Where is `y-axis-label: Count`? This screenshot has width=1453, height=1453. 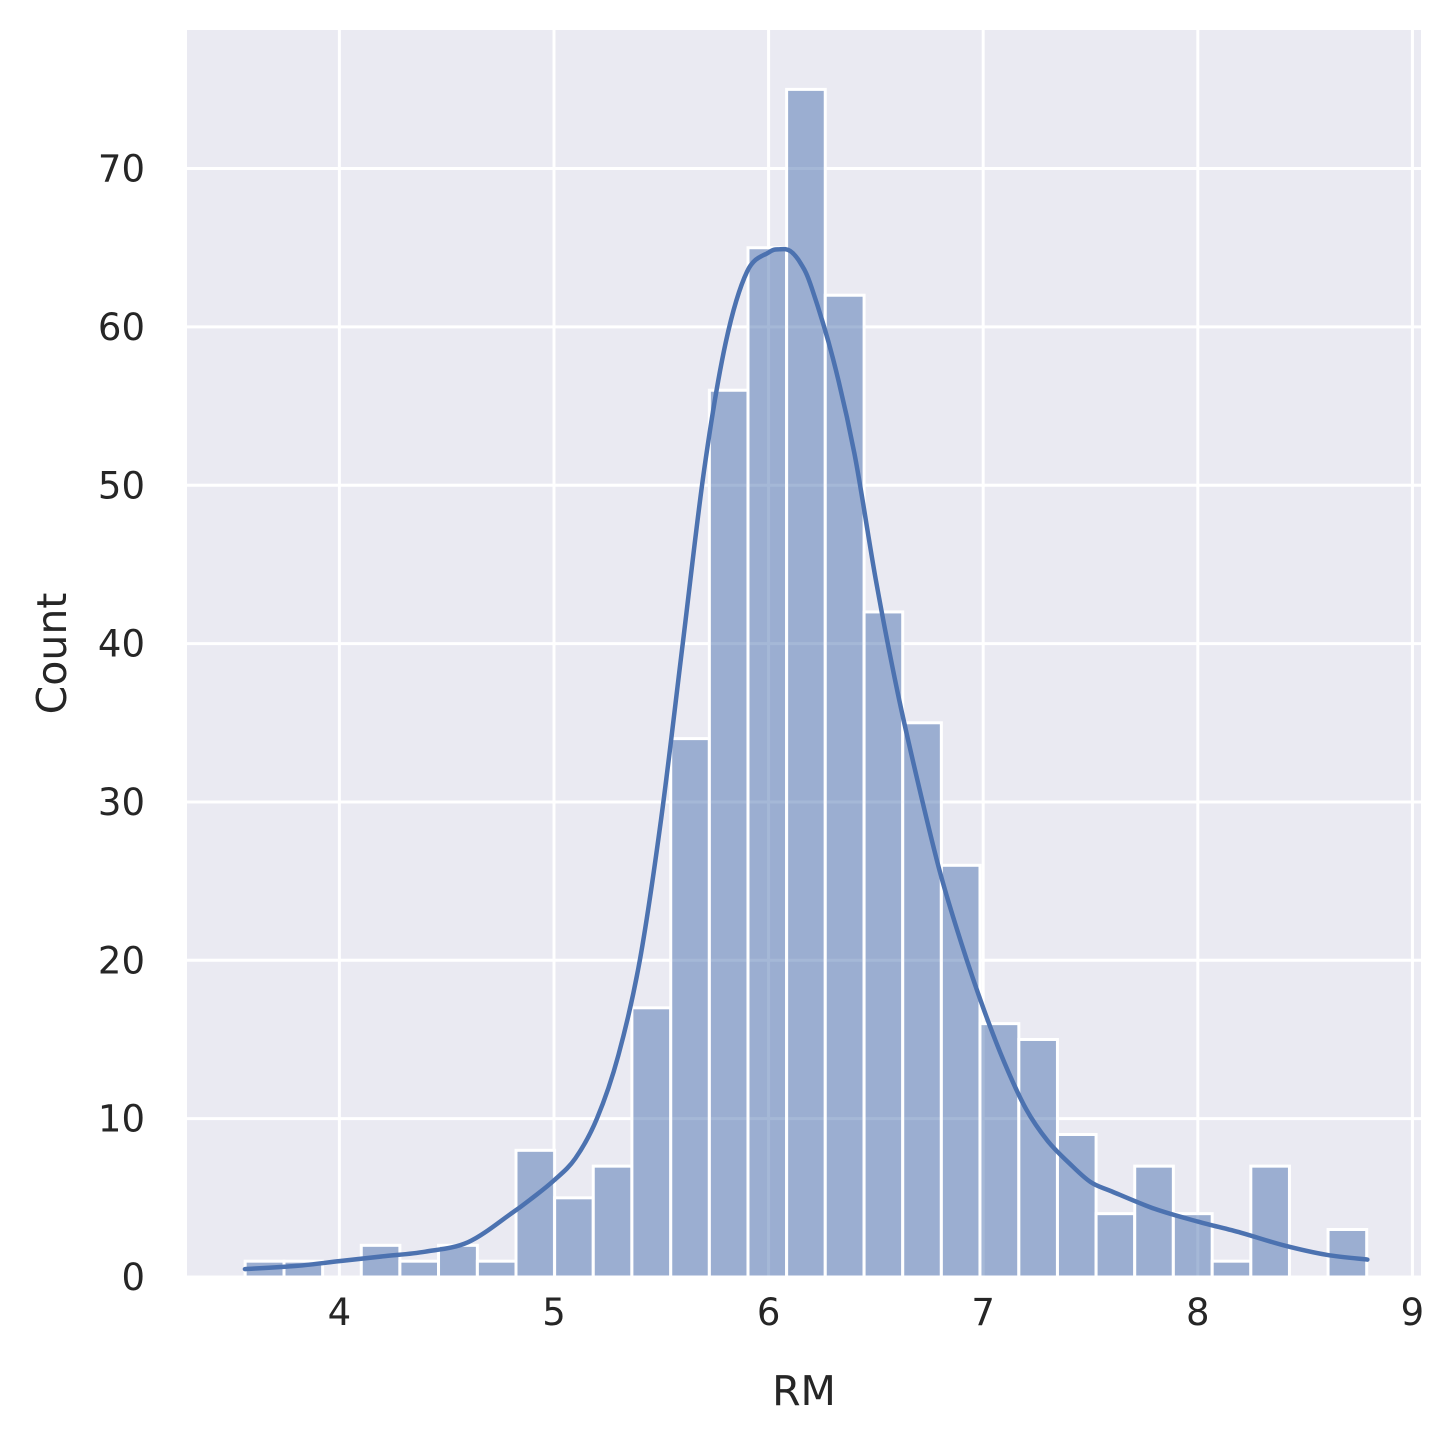
y-axis-label: Count is located at coordinates (52, 654).